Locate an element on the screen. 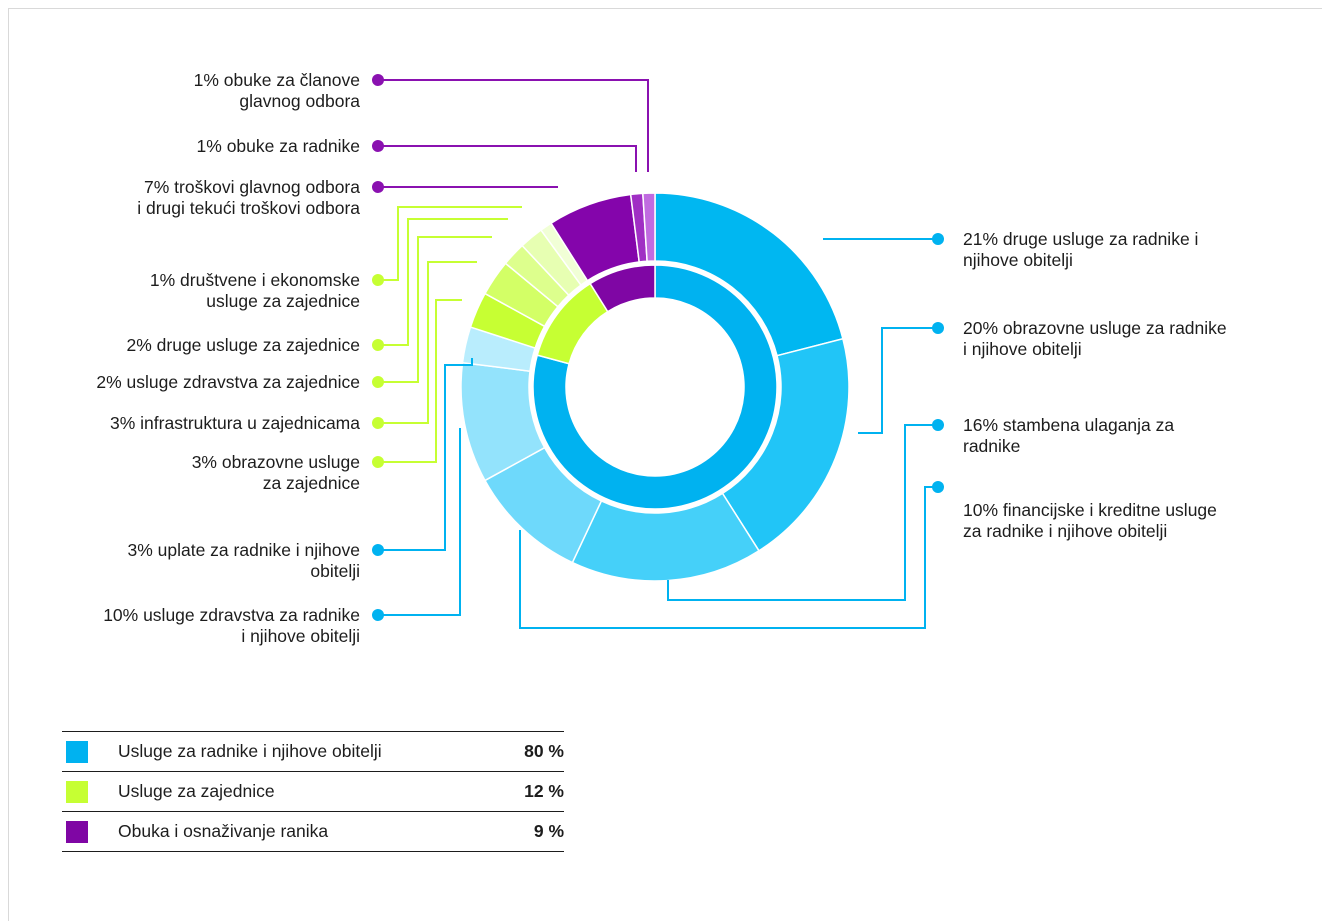  legend-value: 9 % is located at coordinates (548, 831).